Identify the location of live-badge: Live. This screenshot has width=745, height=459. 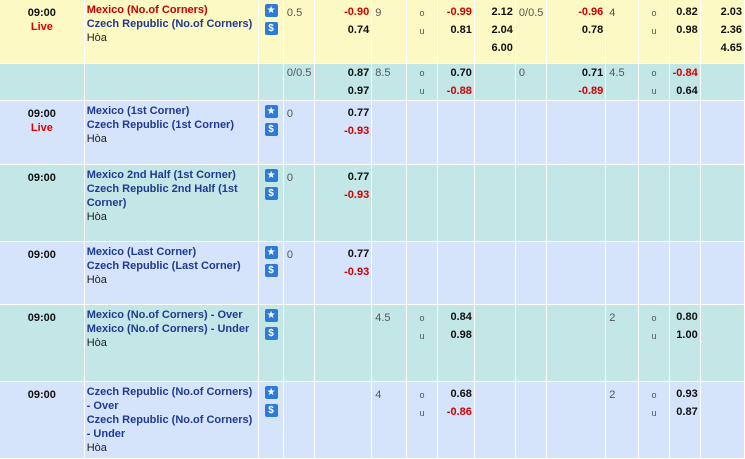
(41, 27).